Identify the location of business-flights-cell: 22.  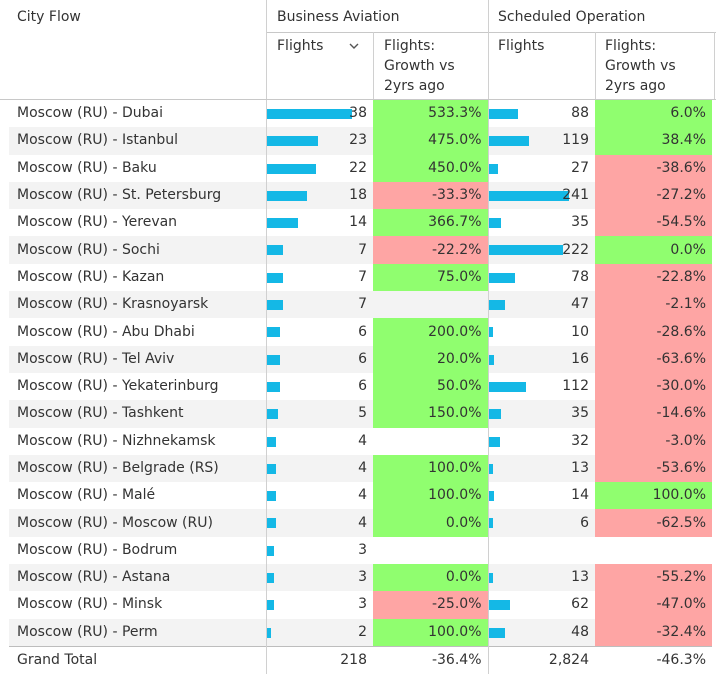
(319, 168).